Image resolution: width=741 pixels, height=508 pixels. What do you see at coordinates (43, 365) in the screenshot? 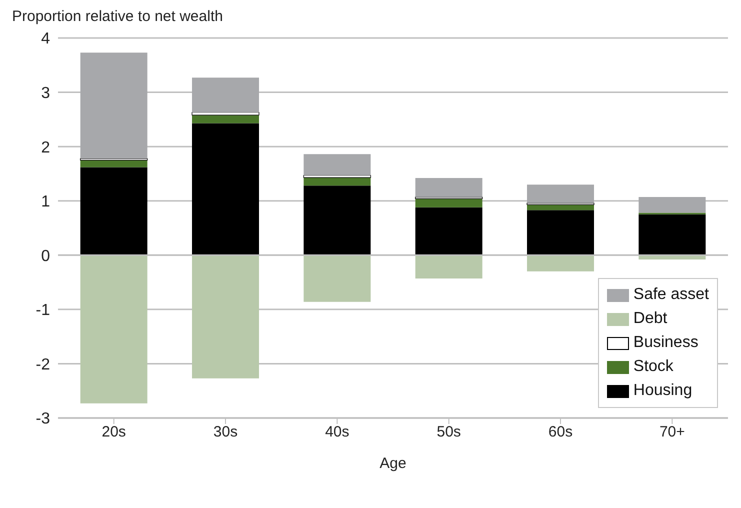
I see `y-tick-label: -2` at bounding box center [43, 365].